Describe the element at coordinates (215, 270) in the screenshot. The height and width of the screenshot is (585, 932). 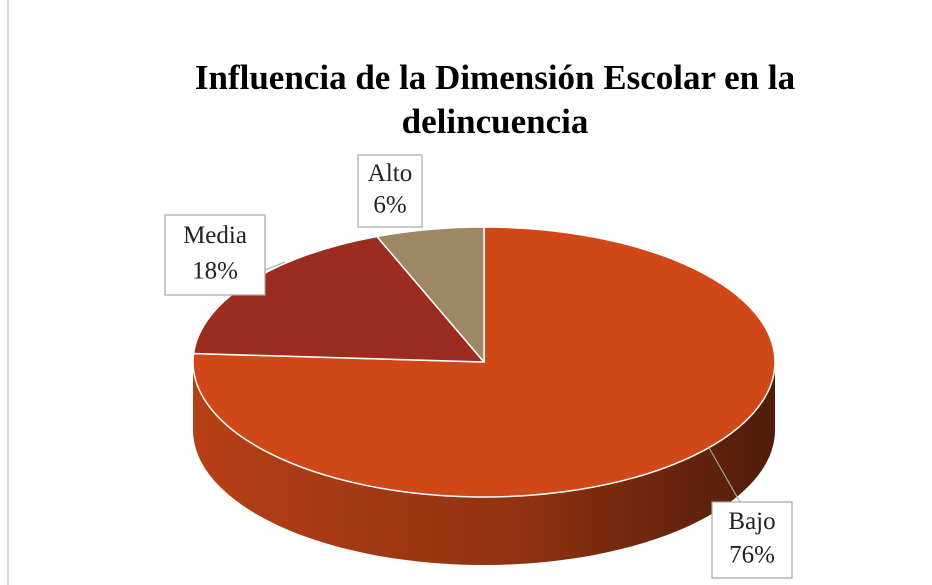
I see `label-value: 18%` at that location.